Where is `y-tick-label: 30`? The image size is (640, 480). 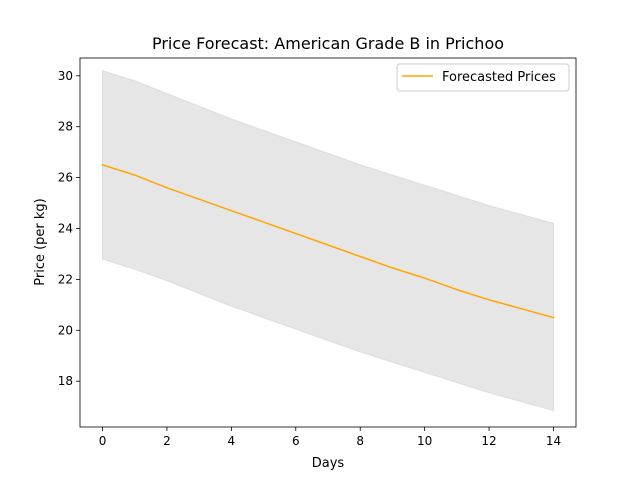
y-tick-label: 30 is located at coordinates (65, 76).